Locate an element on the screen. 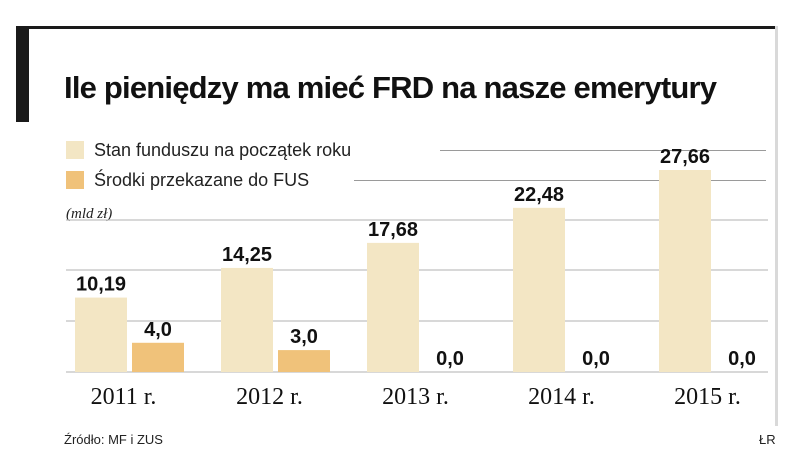 This screenshot has height=469, width=805. frame-right-border is located at coordinates (776, 226).